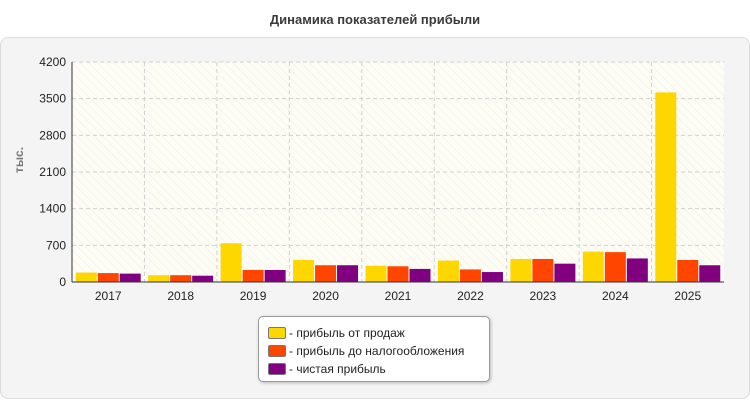 This screenshot has height=400, width=750. What do you see at coordinates (543, 296) in the screenshot?
I see `x-tick-label: 2023` at bounding box center [543, 296].